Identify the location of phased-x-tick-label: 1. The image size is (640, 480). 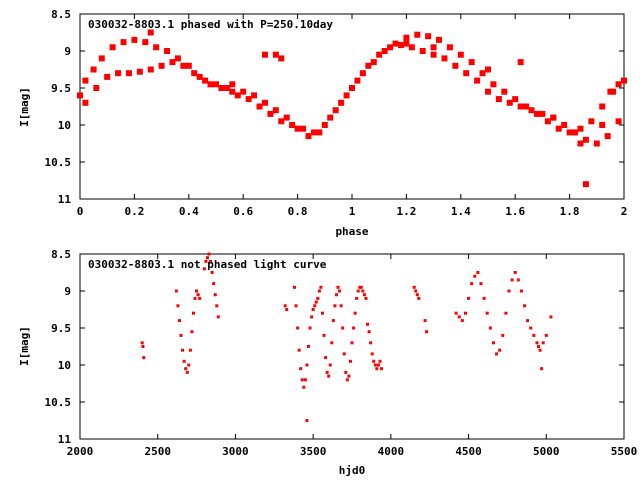
(352, 211).